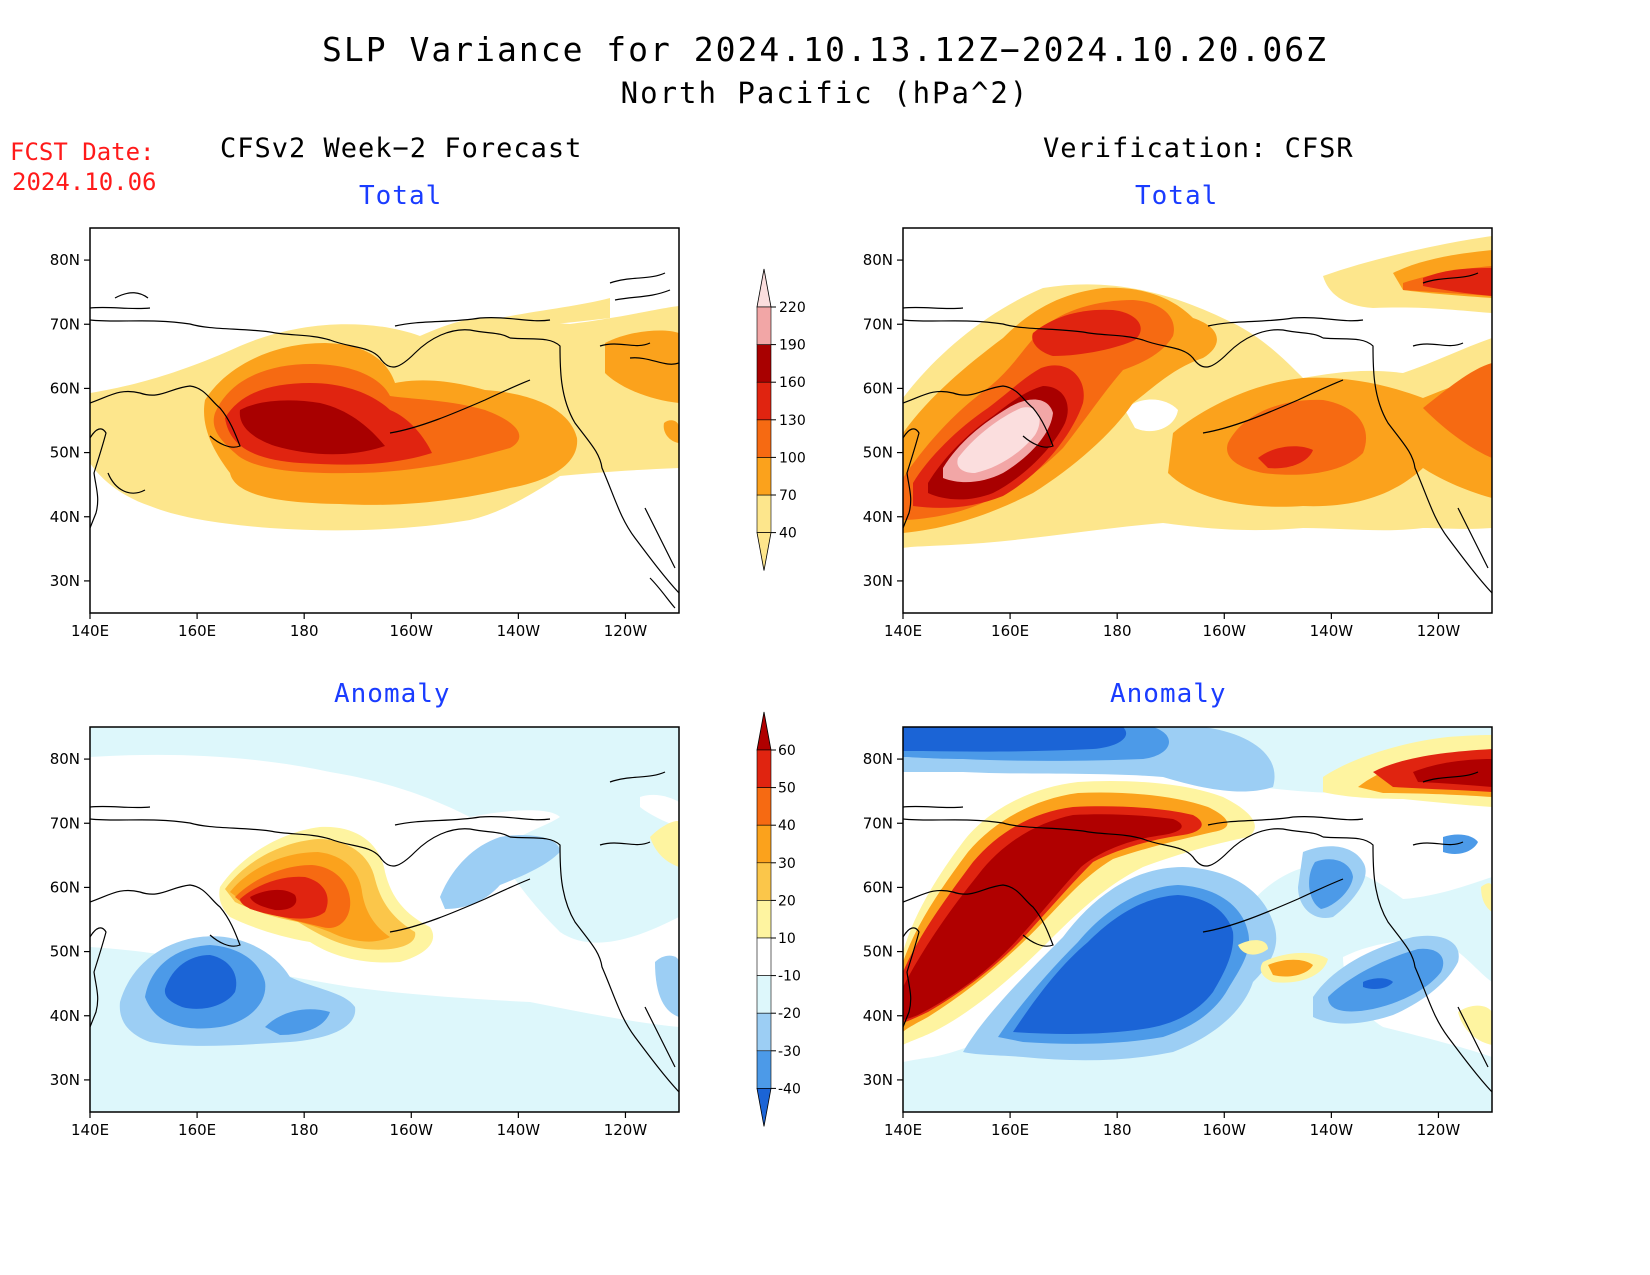 The width and height of the screenshot is (1650, 1275). Describe the element at coordinates (878, 581) in the screenshot. I see `lat-tick-label: 30N` at that location.